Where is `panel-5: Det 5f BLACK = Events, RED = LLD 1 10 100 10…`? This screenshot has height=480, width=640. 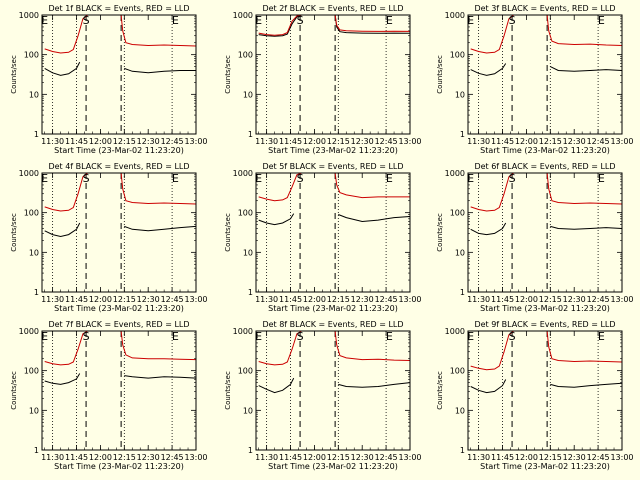
panel-5: Det 5f BLACK = Events, RED = LLD 1 10 100 10… is located at coordinates (323, 237).